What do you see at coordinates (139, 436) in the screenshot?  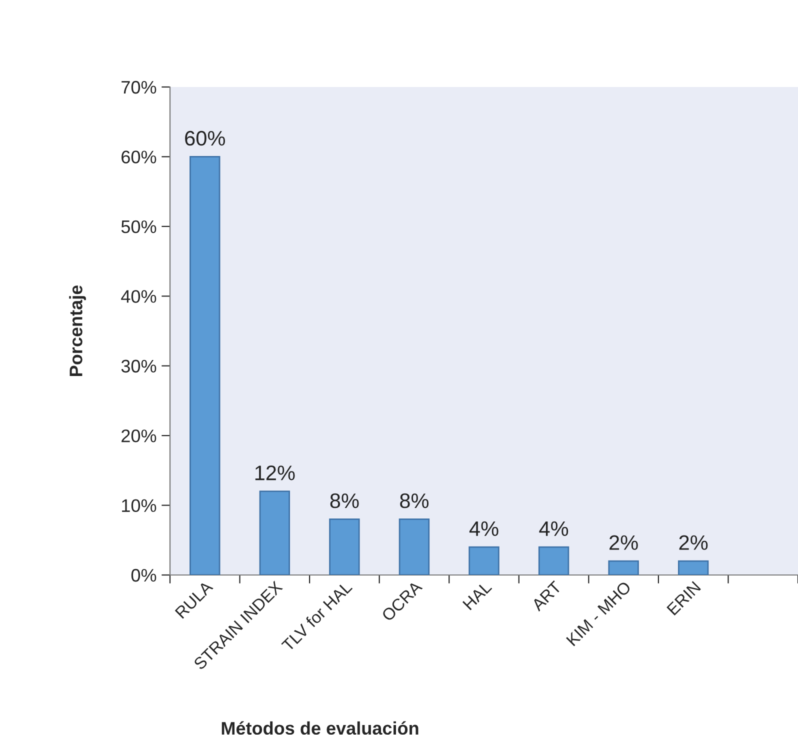 I see `y-tick-label: 20%` at bounding box center [139, 436].